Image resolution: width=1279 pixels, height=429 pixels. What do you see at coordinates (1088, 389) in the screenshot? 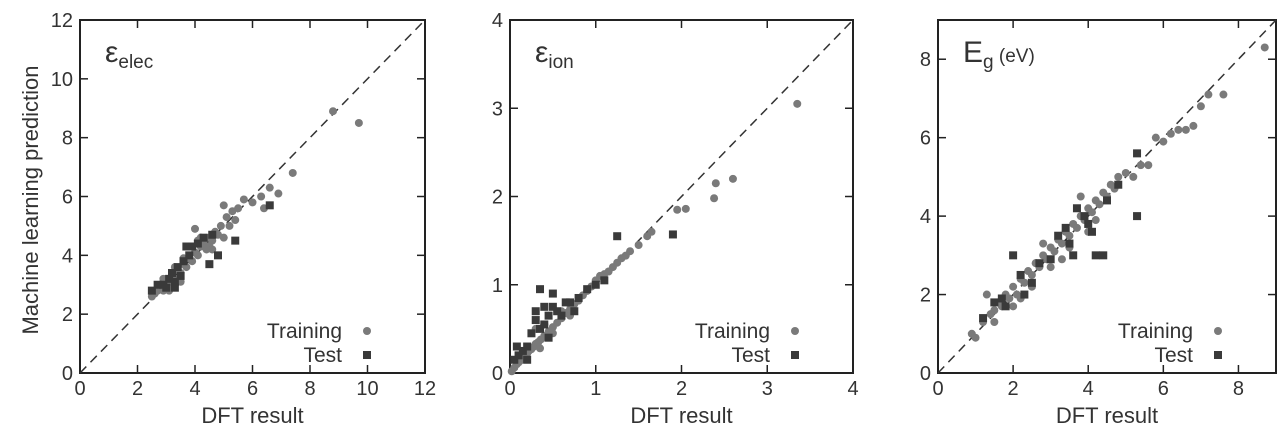
I see `x-tick-label: 4` at bounding box center [1088, 389].